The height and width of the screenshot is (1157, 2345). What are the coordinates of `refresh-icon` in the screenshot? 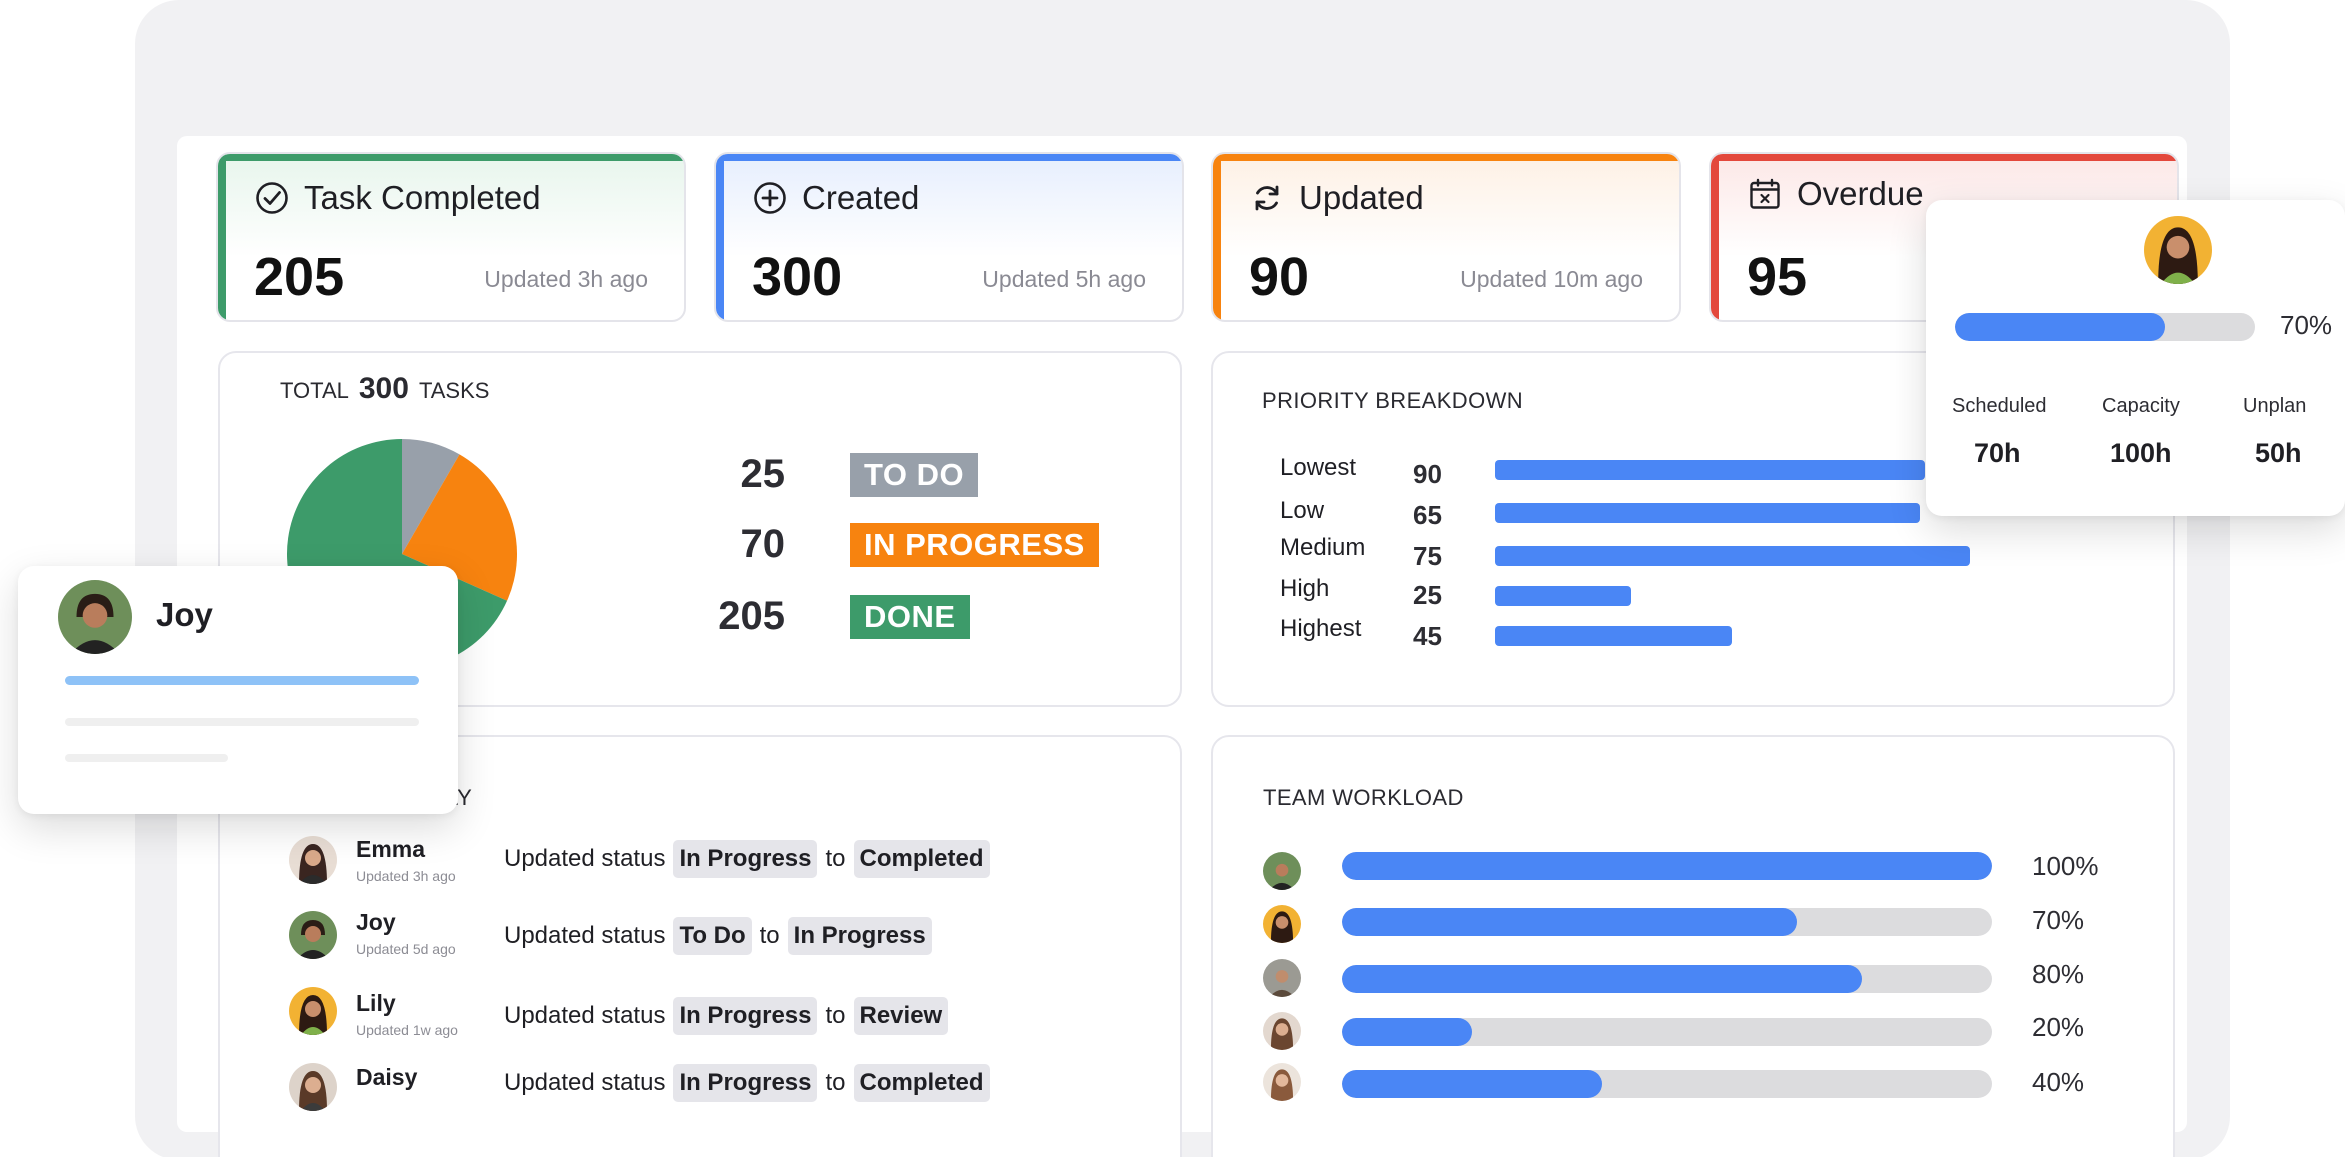 It's located at (1267, 198).